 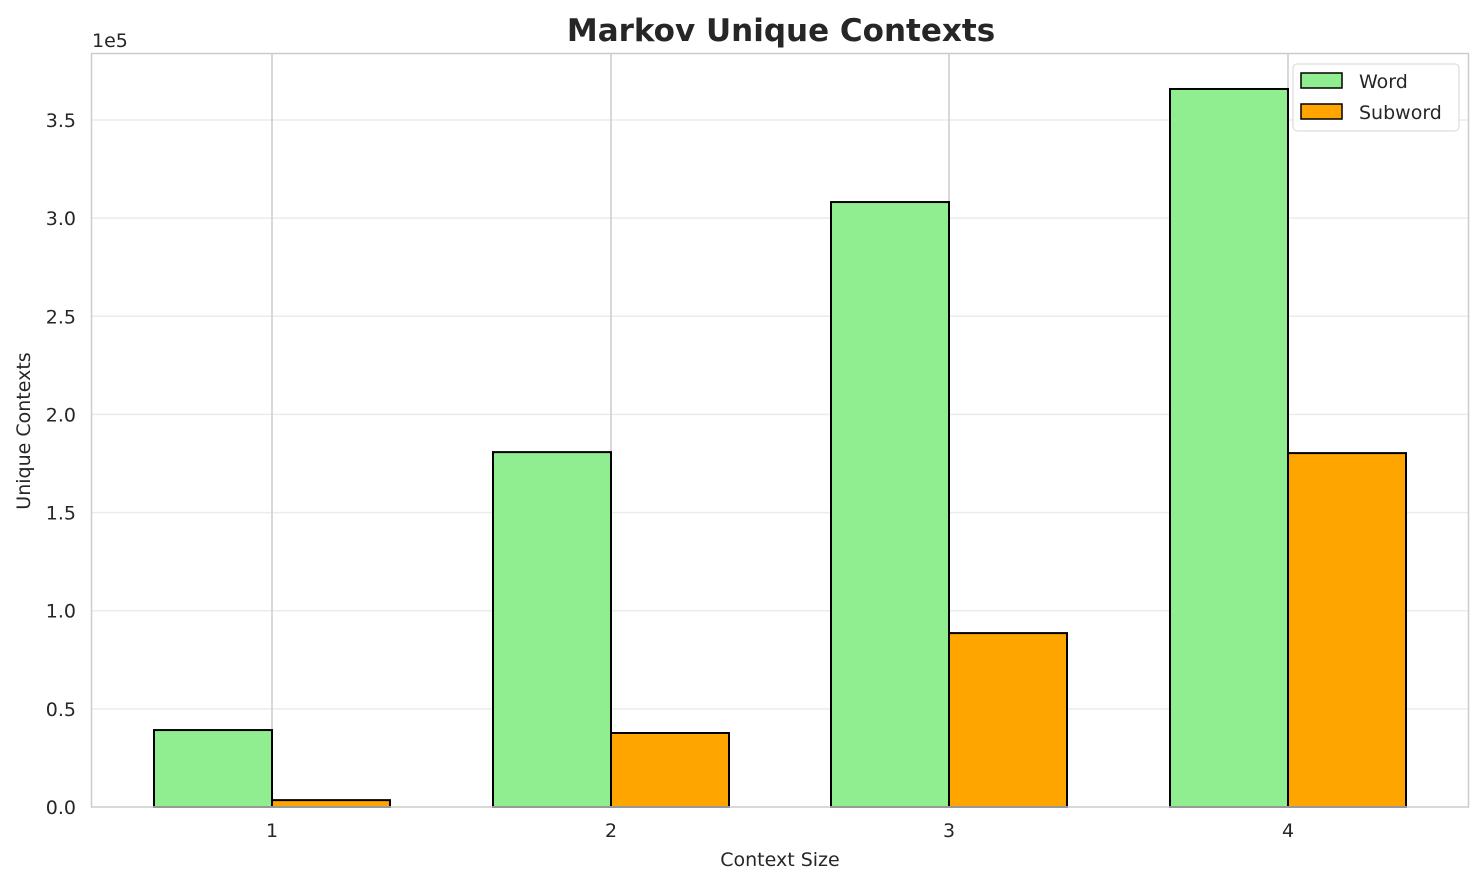 What do you see at coordinates (1321, 111) in the screenshot?
I see `legend-swatch-subword` at bounding box center [1321, 111].